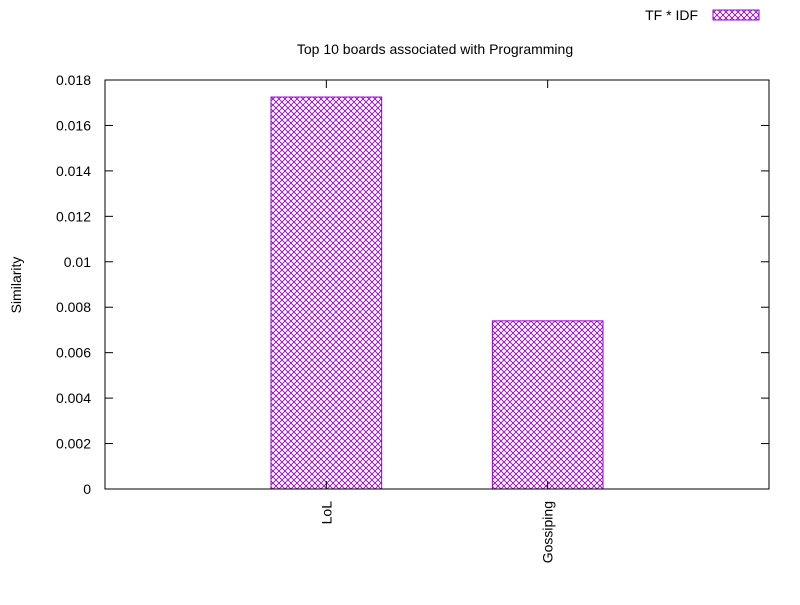  Describe the element at coordinates (77, 262) in the screenshot. I see `y-tick-label: 0.01` at that location.